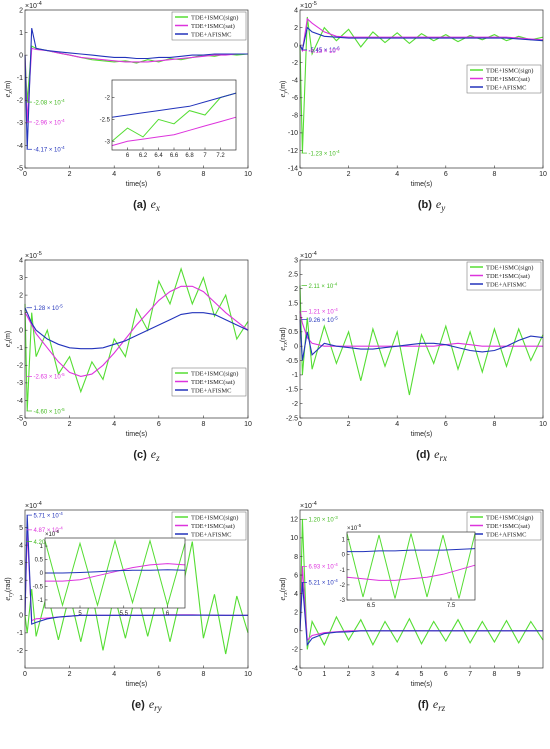 The width and height of the screenshot is (550, 749). I want to click on y-tick-label: -6, so click(295, 98).